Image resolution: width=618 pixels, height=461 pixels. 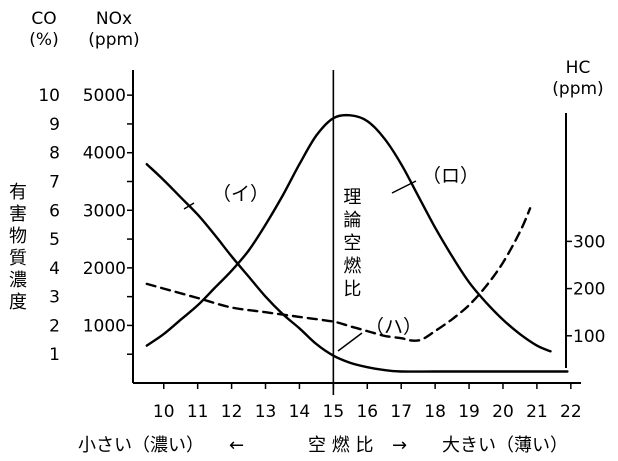 What do you see at coordinates (18, 214) in the screenshot?
I see `y-label-char: 害` at bounding box center [18, 214].